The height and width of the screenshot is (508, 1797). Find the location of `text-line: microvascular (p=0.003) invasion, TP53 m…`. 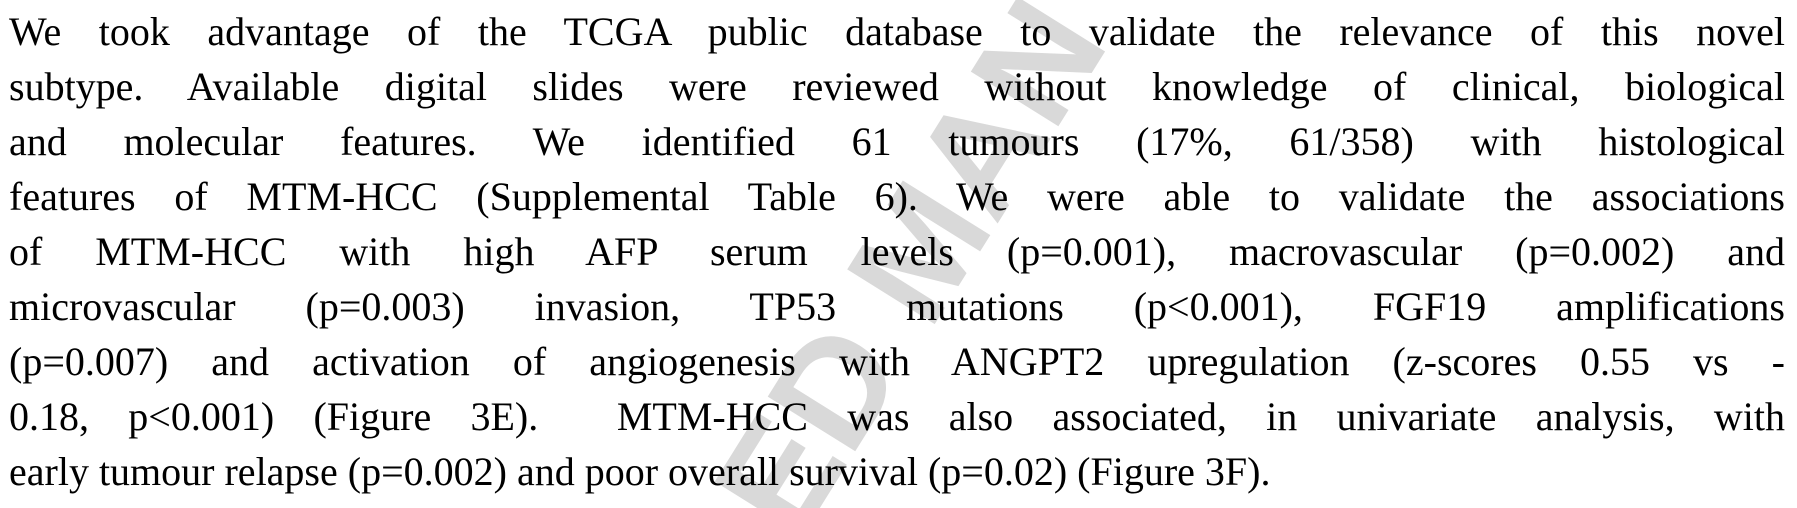

text-line: microvascular (p=0.003) invasion, TP53 m… is located at coordinates (897, 306).